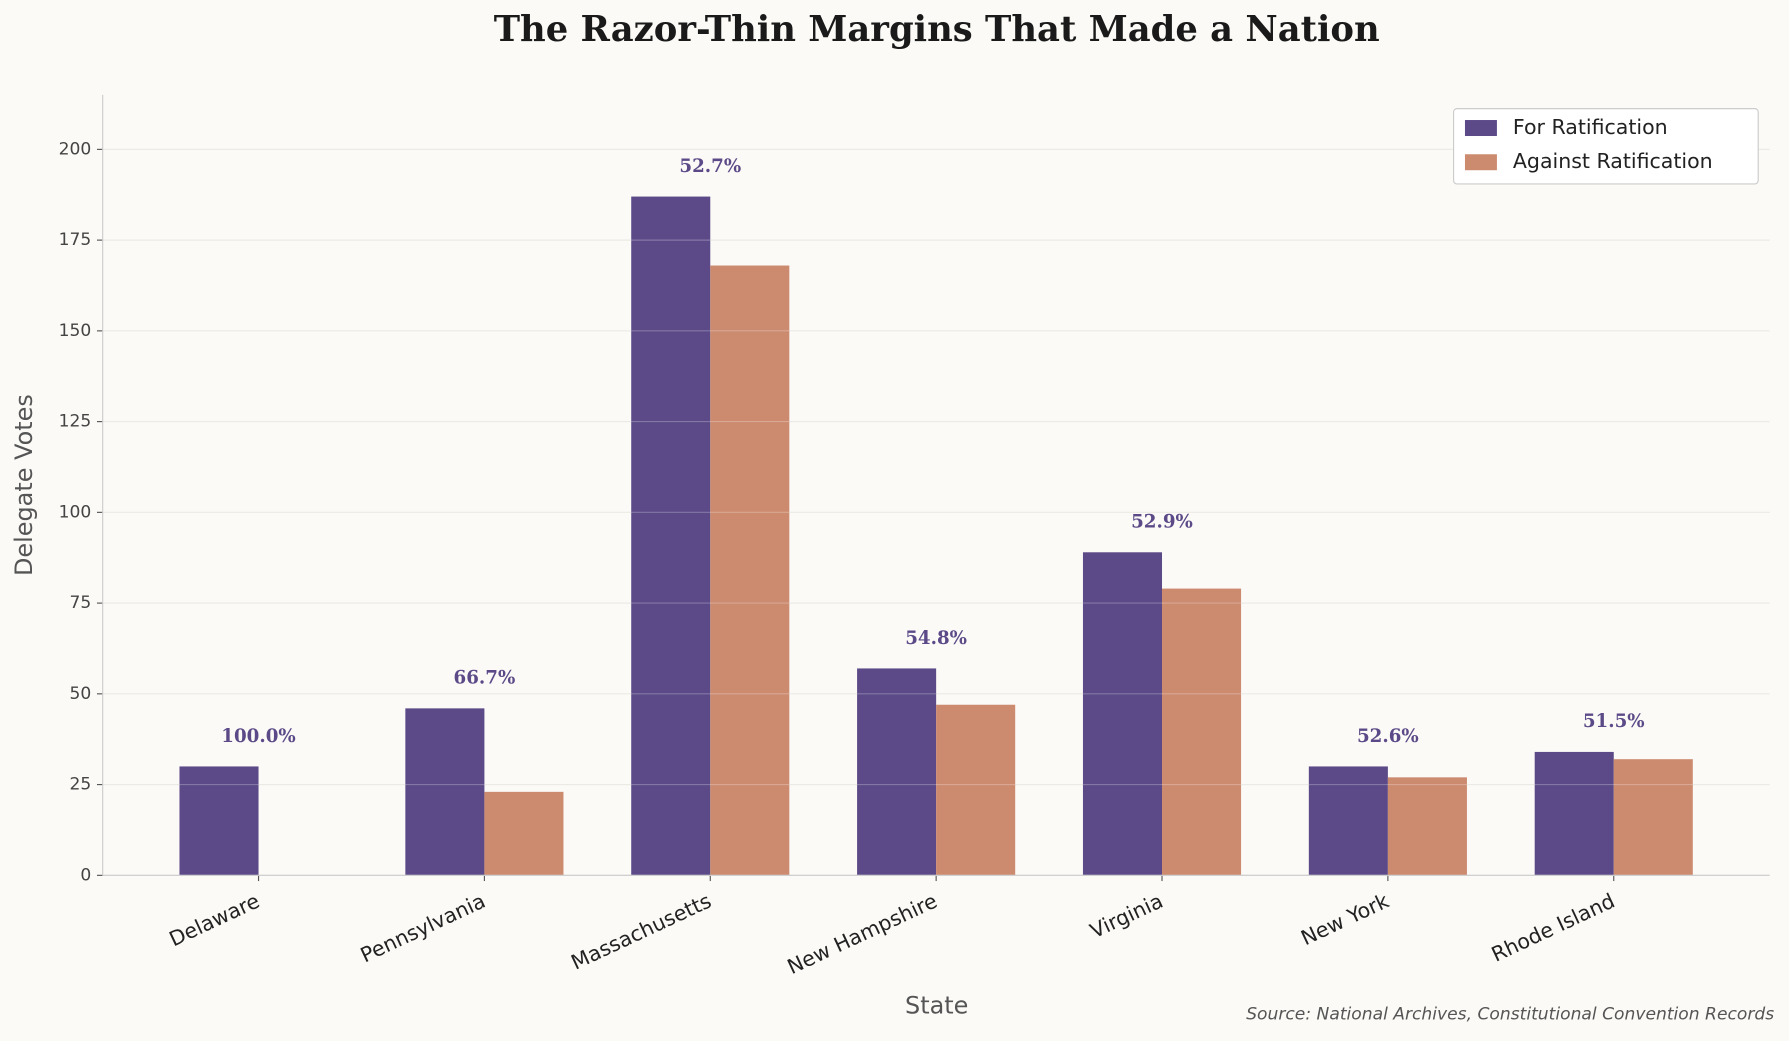 The image size is (1789, 1041). I want to click on annotation: 52.9%, so click(1162, 522).